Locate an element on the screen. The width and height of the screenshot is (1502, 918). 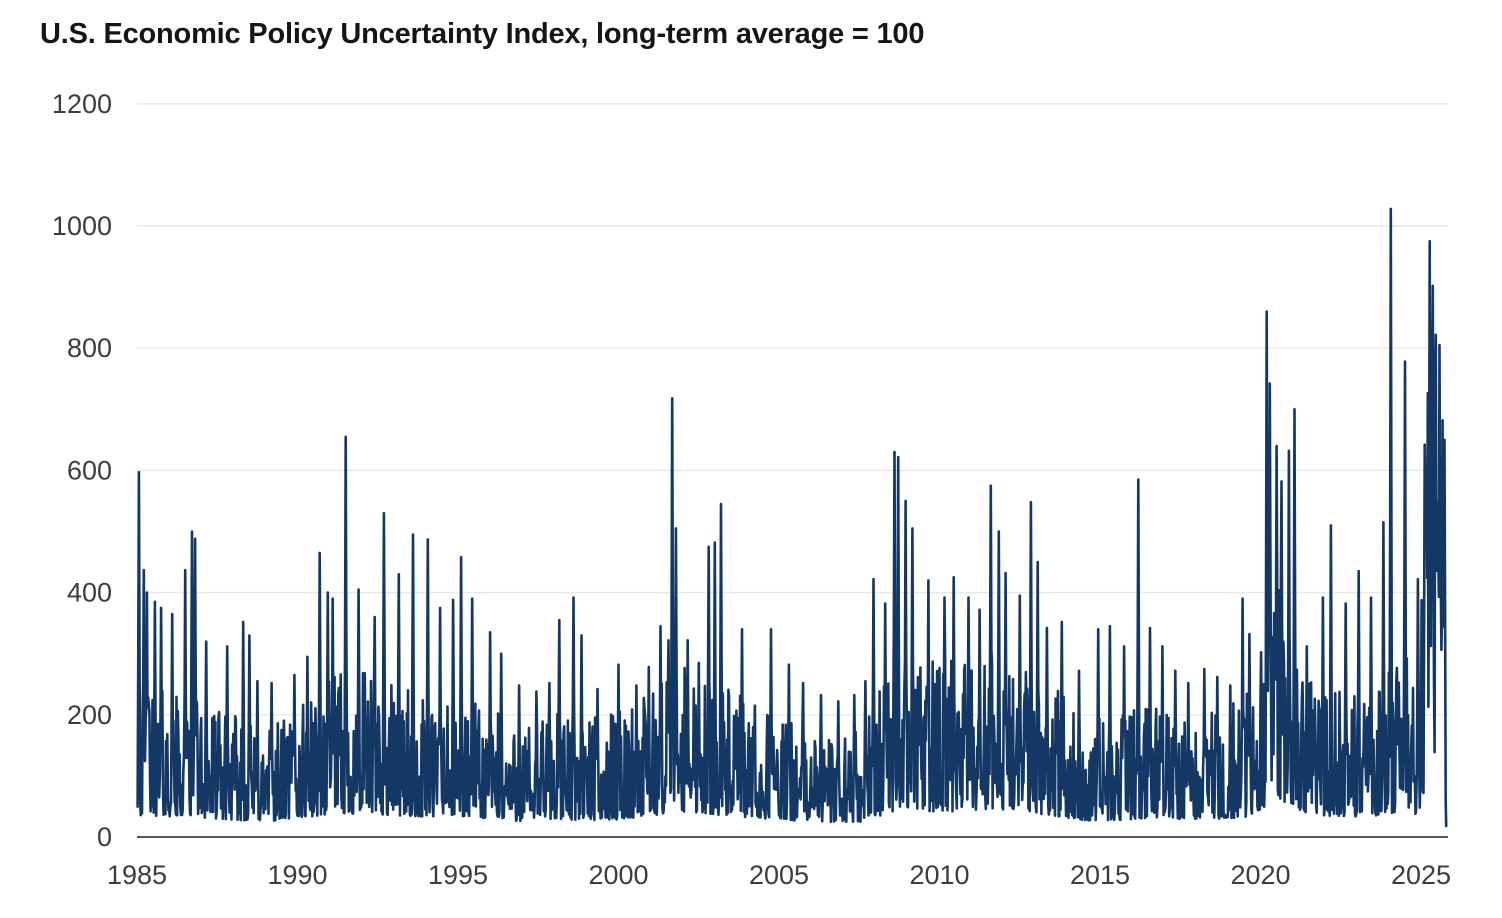
y-axis-tick-label: 400 is located at coordinates (89, 593).